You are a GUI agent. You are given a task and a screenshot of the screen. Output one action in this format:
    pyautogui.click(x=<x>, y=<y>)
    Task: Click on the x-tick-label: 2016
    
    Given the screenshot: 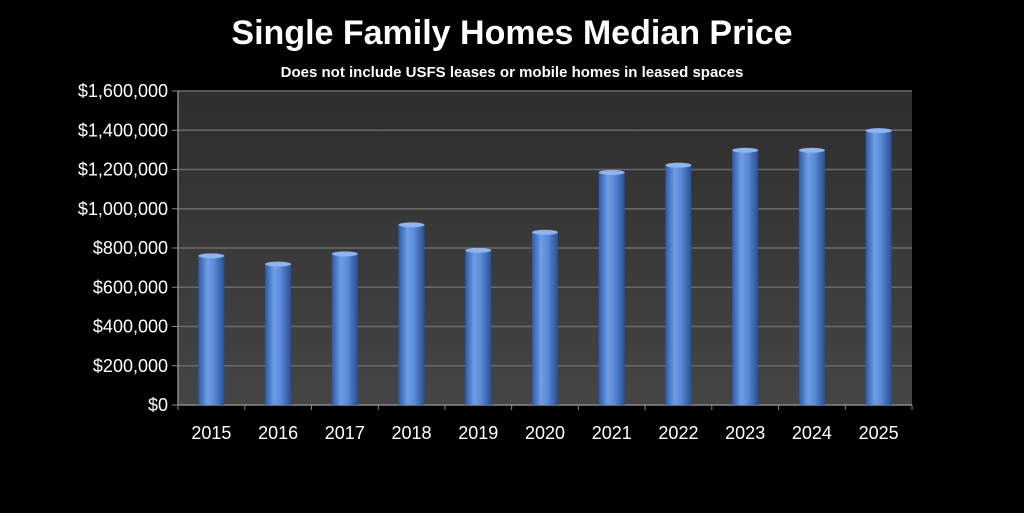 What is the action you would take?
    pyautogui.click(x=278, y=433)
    